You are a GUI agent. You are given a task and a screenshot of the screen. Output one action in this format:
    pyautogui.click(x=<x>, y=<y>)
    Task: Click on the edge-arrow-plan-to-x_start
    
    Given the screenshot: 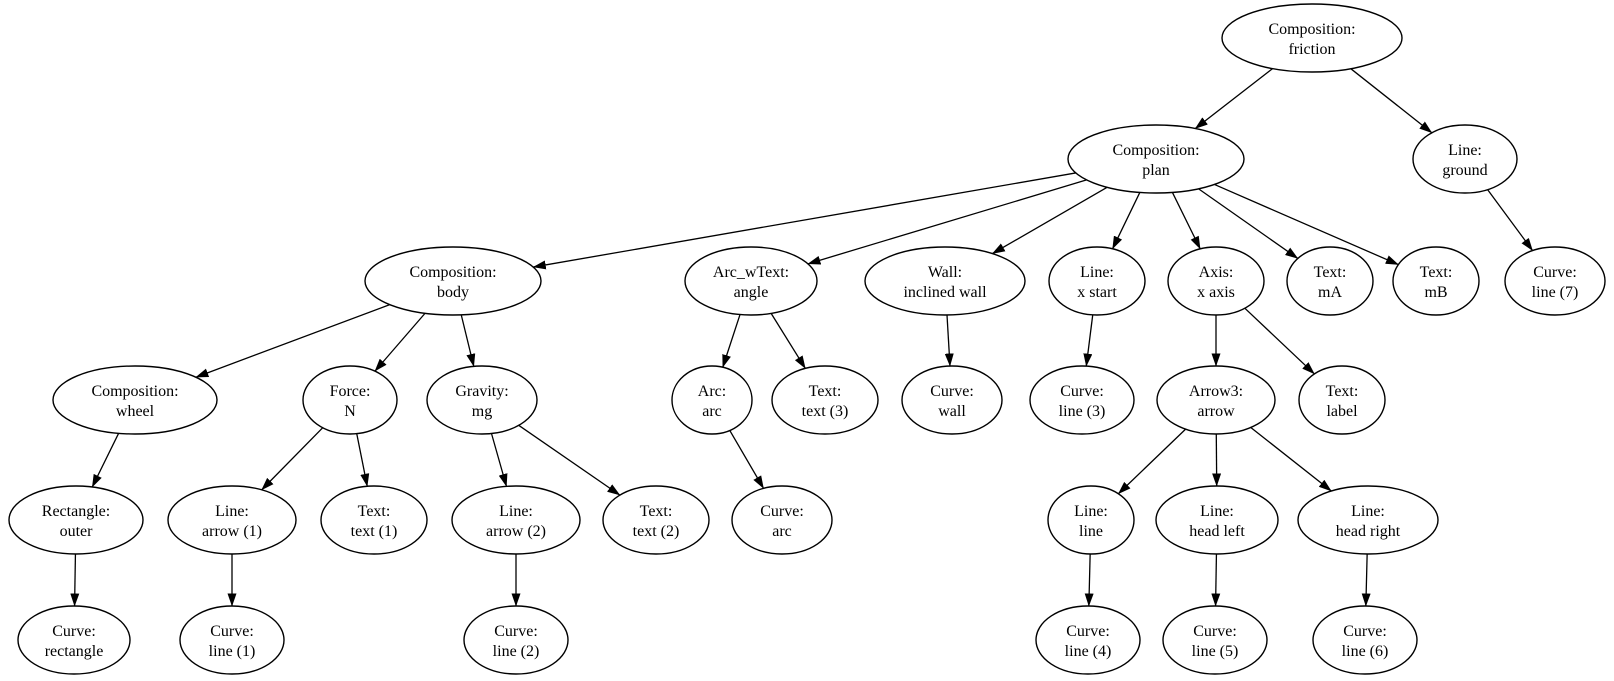 What is the action you would take?
    pyautogui.click(x=1126, y=221)
    